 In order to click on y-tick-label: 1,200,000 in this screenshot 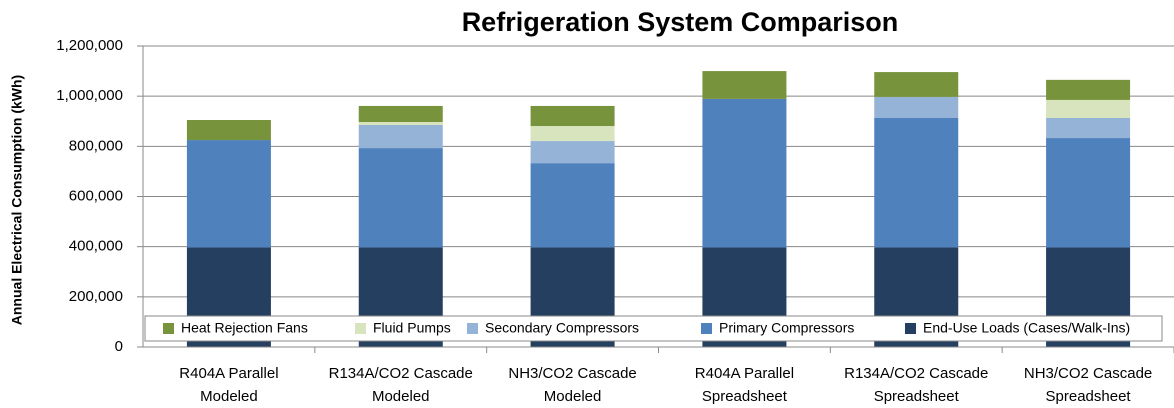, I will do `click(89, 45)`.